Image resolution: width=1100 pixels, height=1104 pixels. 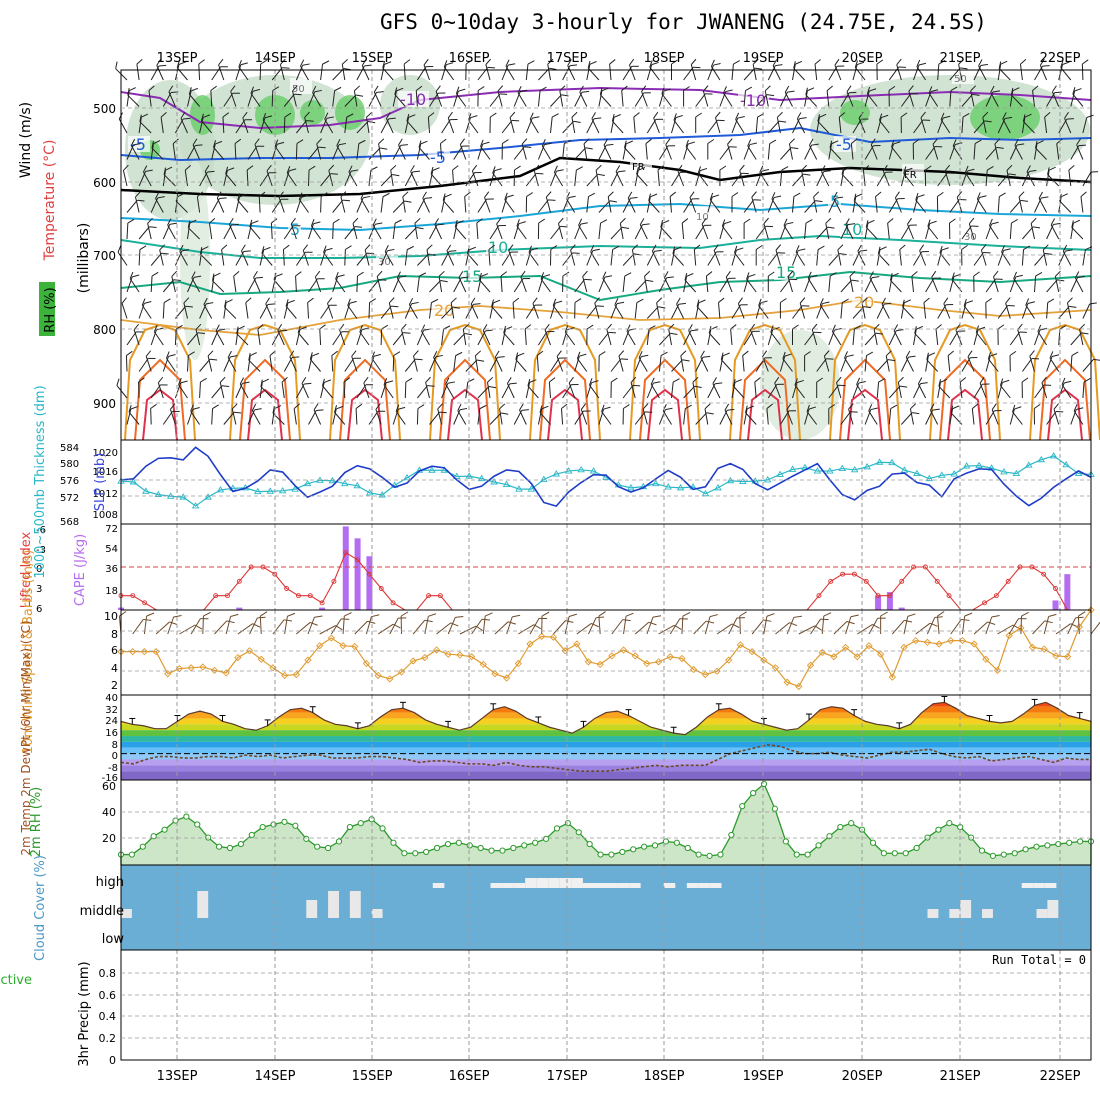 What do you see at coordinates (413, 99) in the screenshot?
I see `contour-label: -10` at bounding box center [413, 99].